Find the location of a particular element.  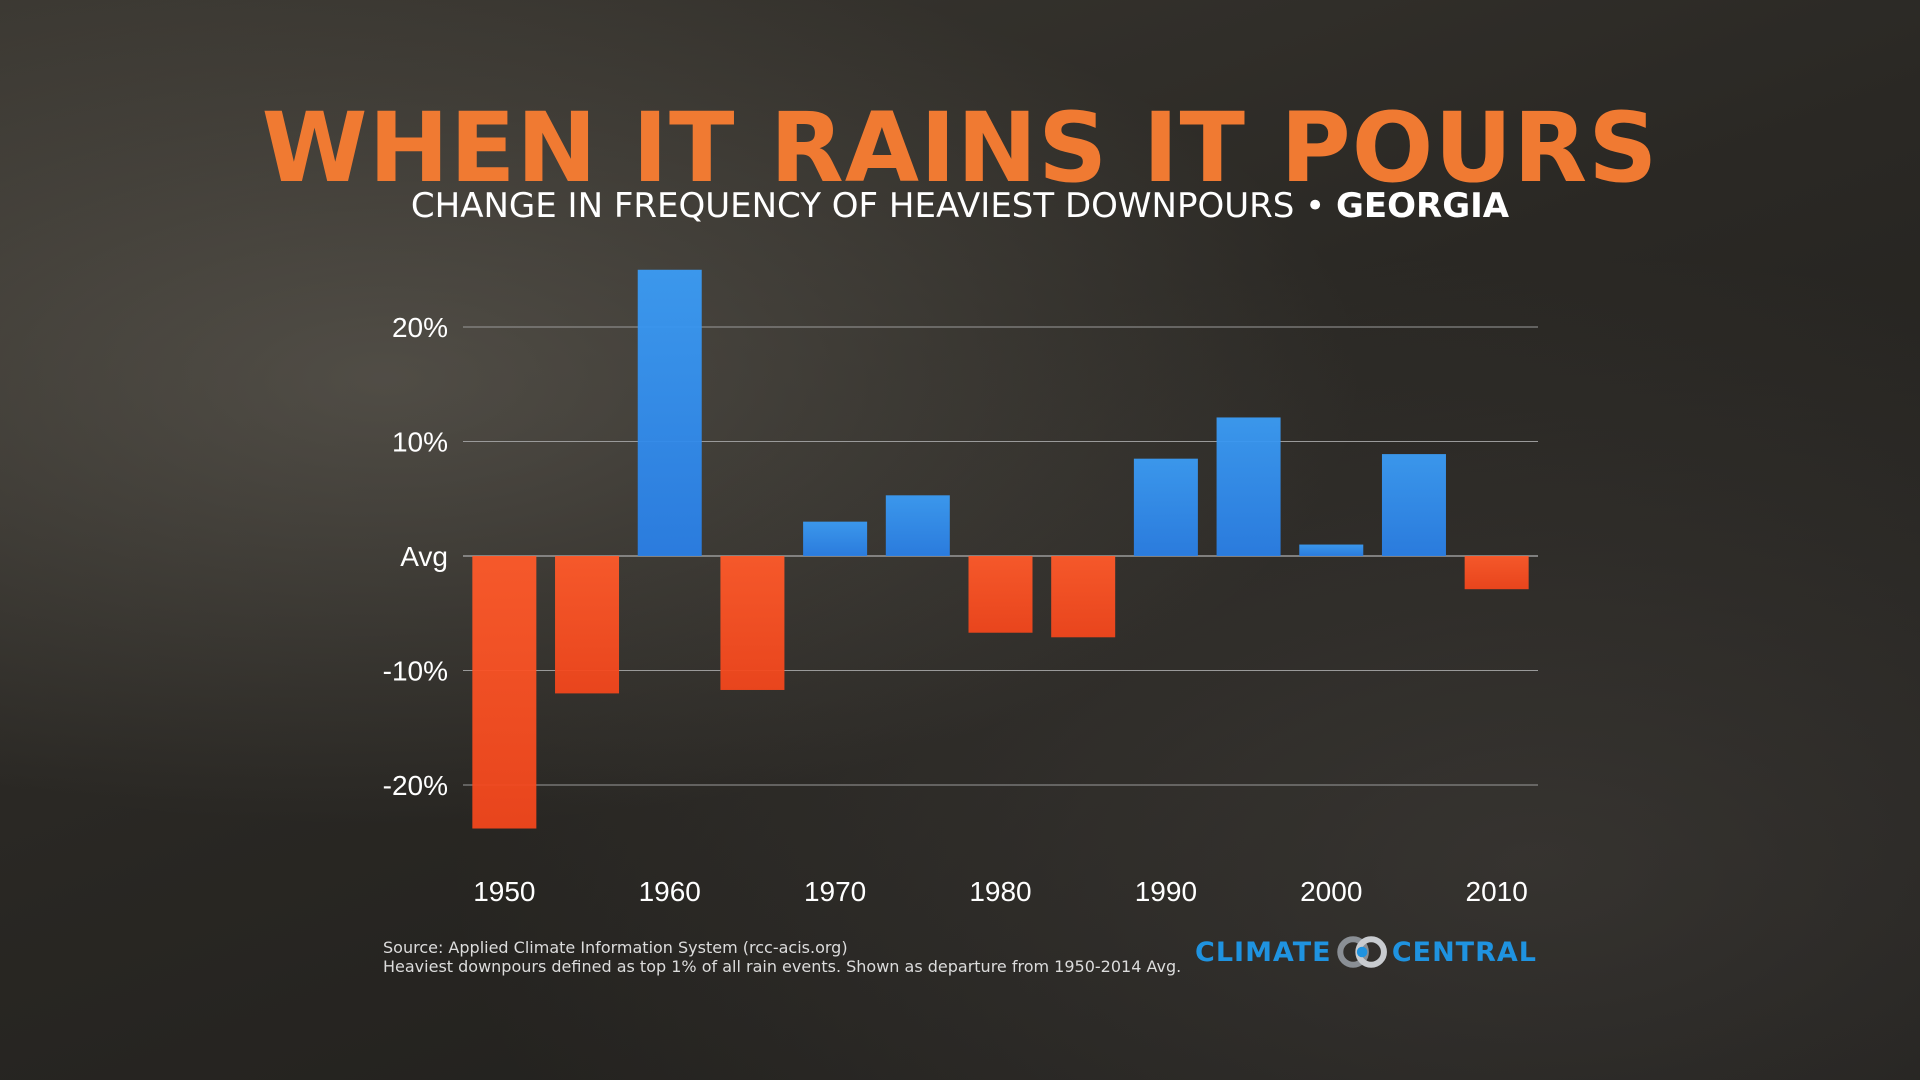

y-tick-label: Avg is located at coordinates (424, 556).